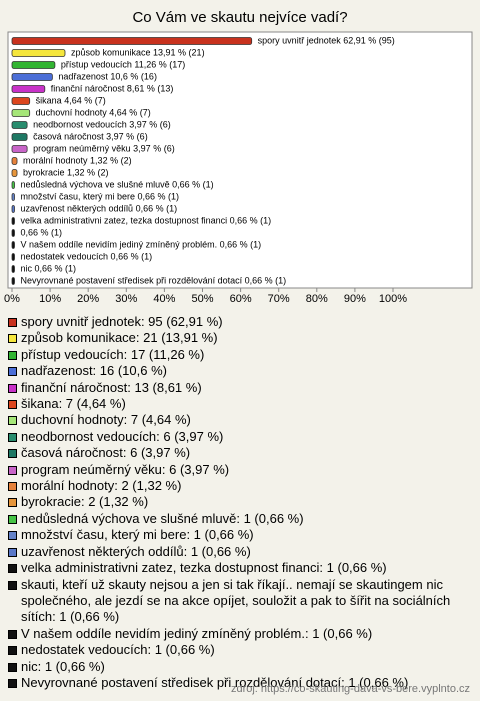 The width and height of the screenshot is (480, 701). What do you see at coordinates (239, 486) in the screenshot?
I see `legend-item: morální hodnoty: 2 (1,32 %)` at bounding box center [239, 486].